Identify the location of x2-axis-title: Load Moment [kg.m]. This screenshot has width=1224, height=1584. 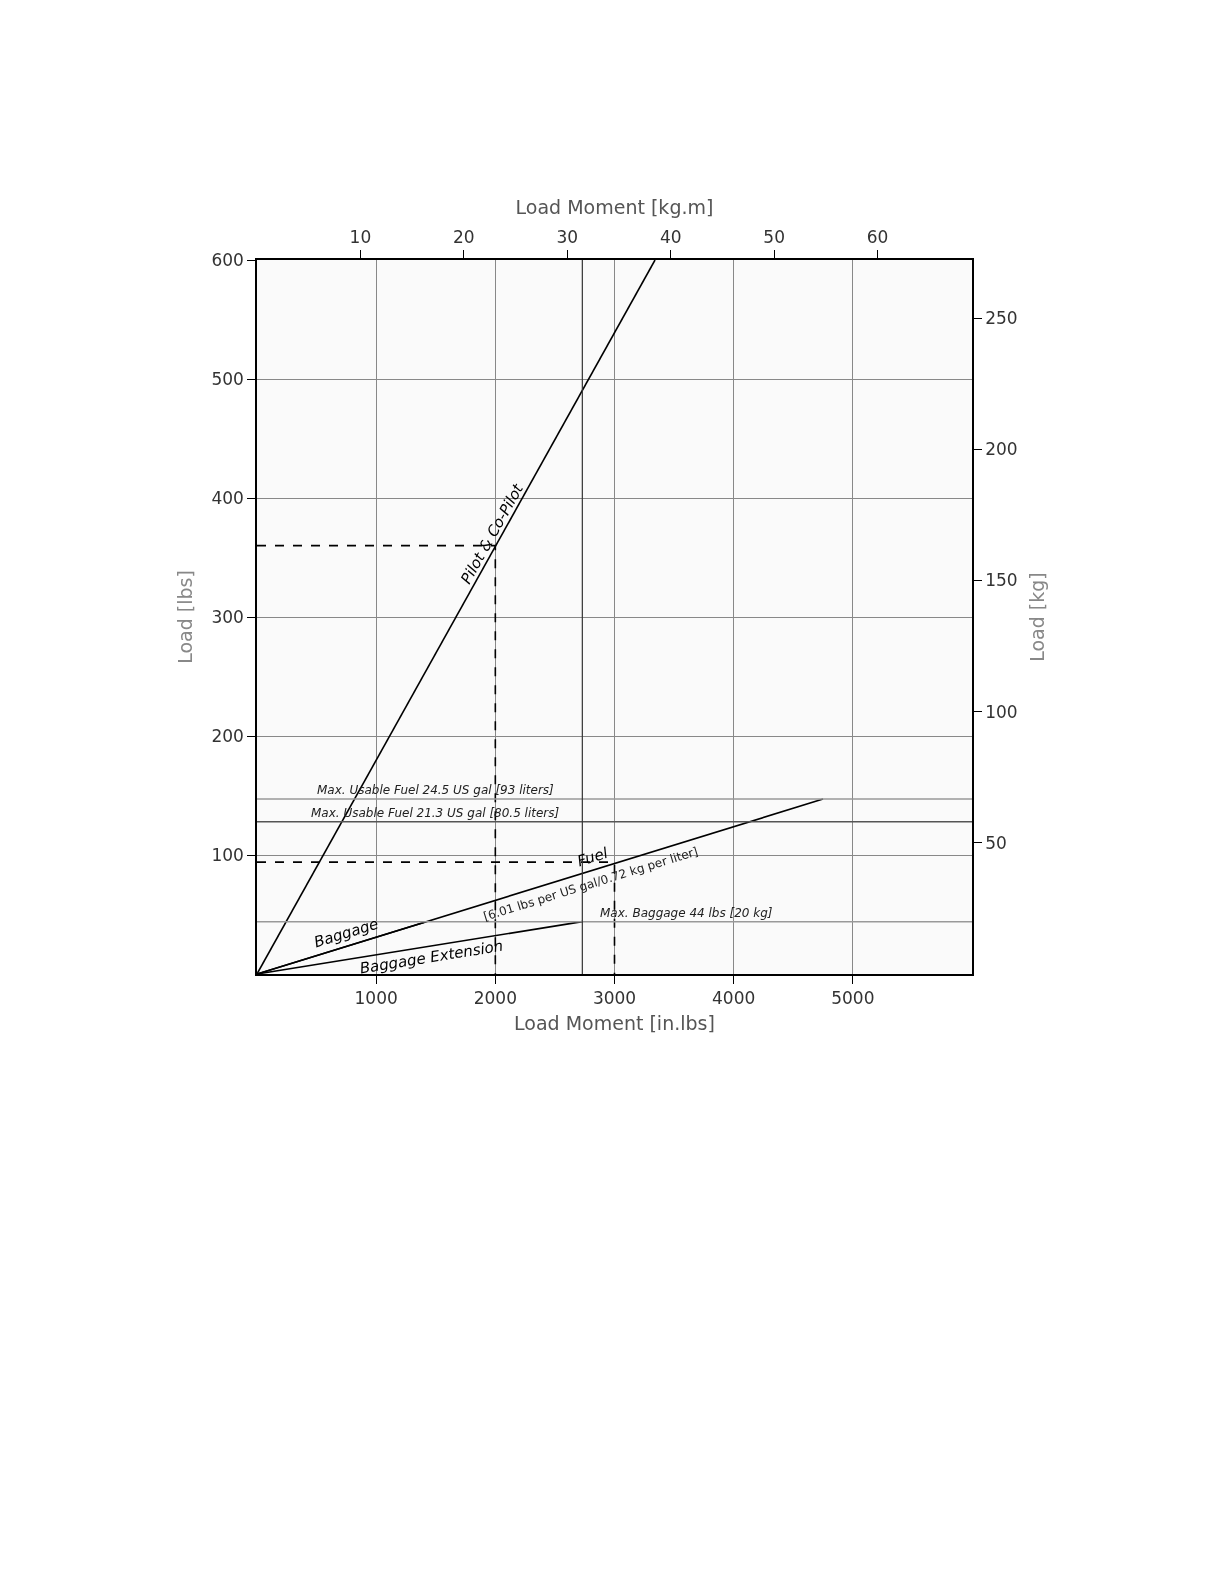
(614, 206).